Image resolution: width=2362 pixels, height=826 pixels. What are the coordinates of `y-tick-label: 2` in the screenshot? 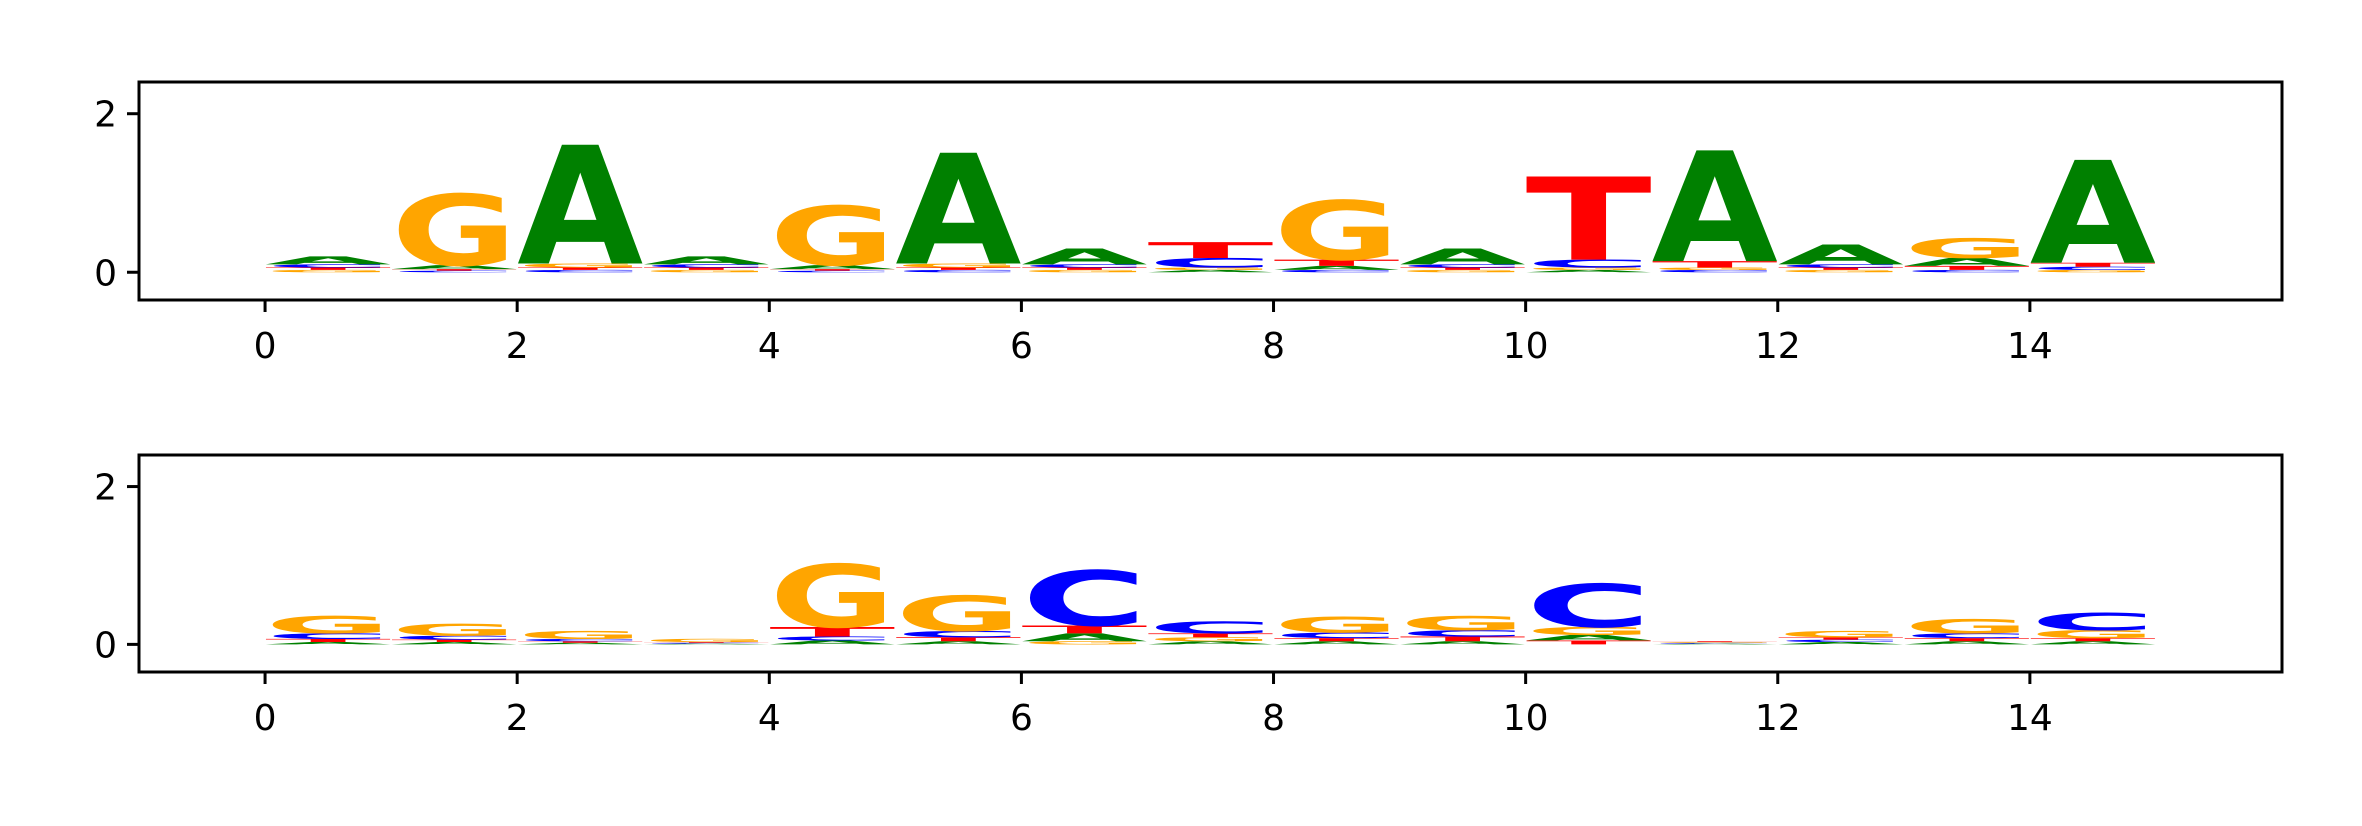 It's located at (105, 115).